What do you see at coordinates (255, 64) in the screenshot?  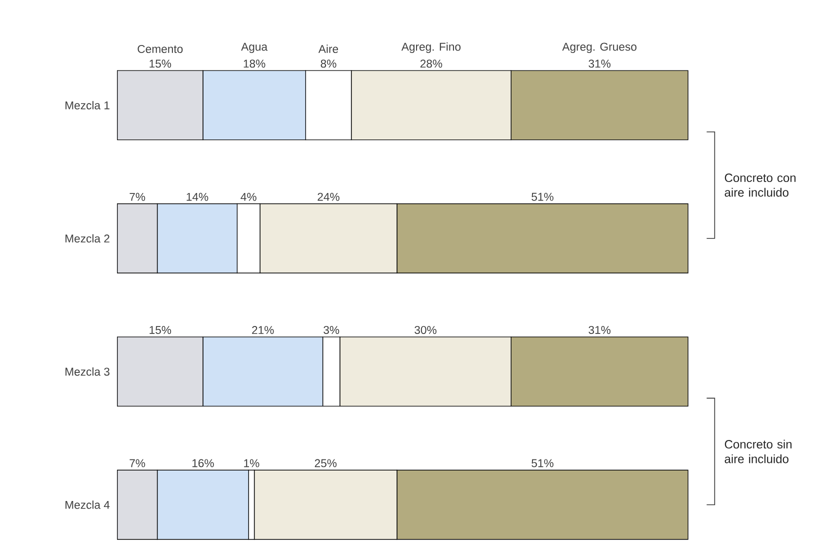 I see `data-label: 18%` at bounding box center [255, 64].